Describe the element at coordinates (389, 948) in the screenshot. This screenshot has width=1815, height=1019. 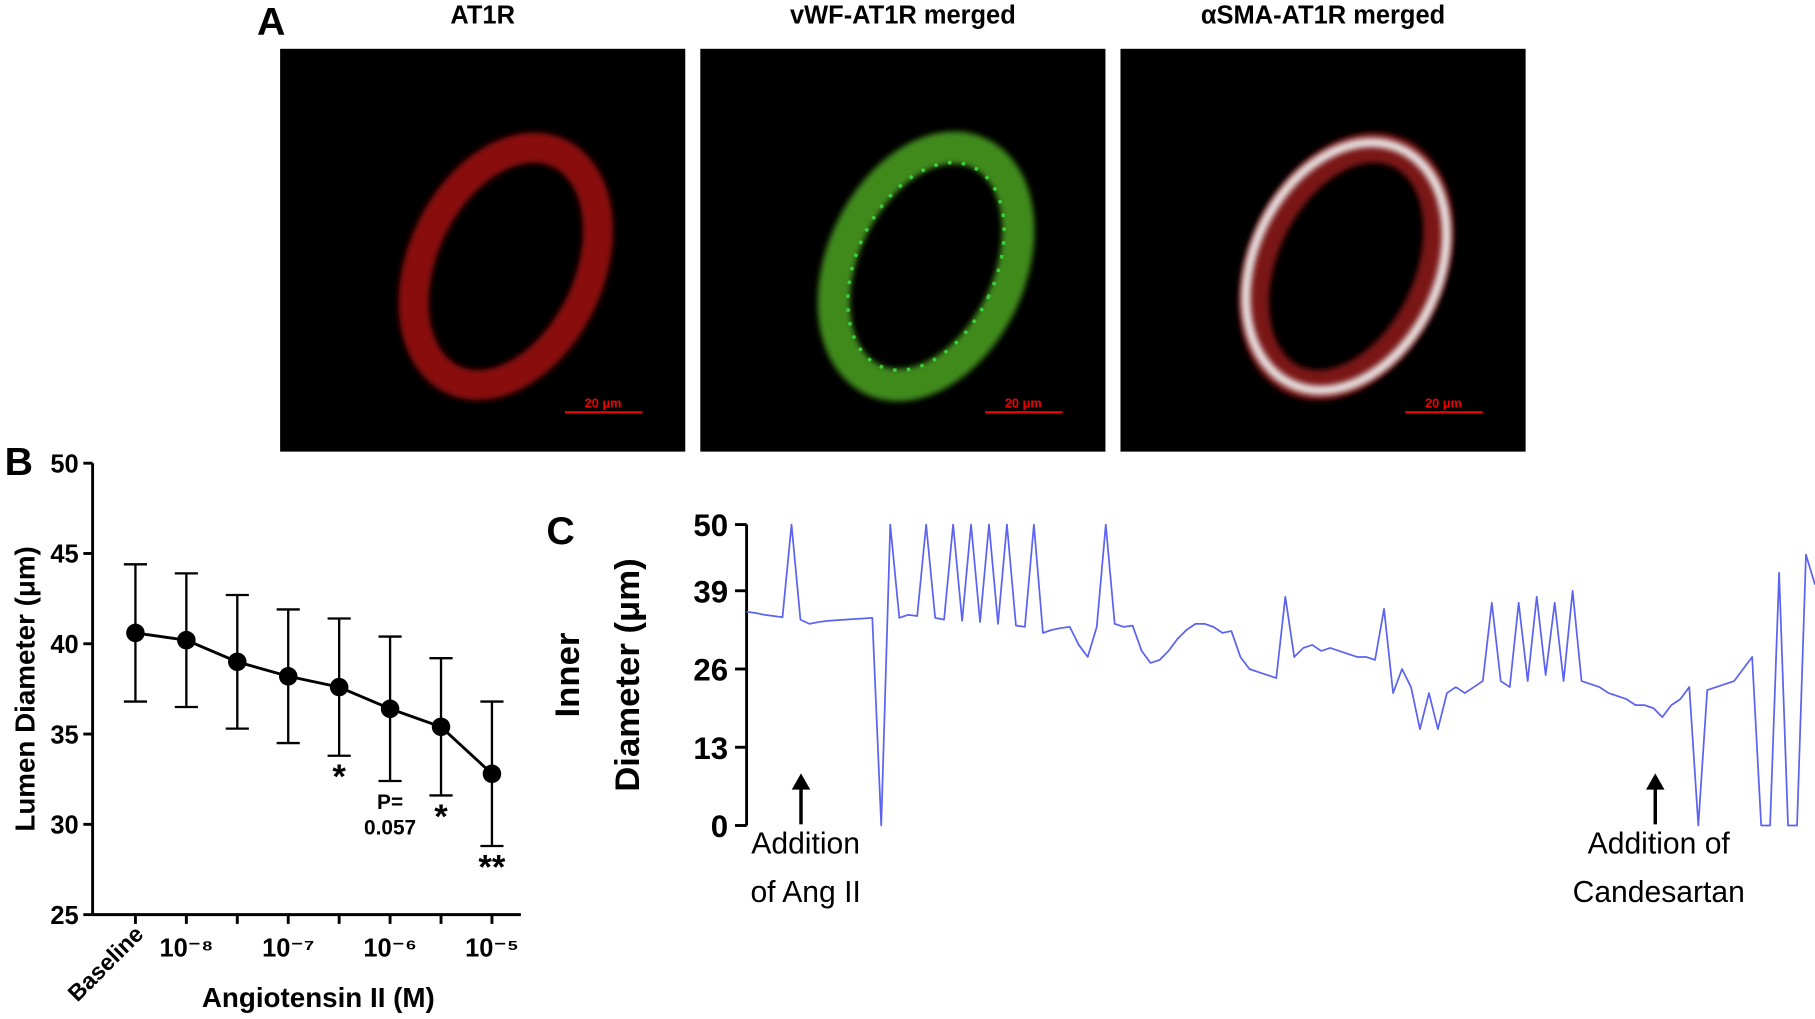
I see `x-tick-label: 10⁻⁶` at that location.